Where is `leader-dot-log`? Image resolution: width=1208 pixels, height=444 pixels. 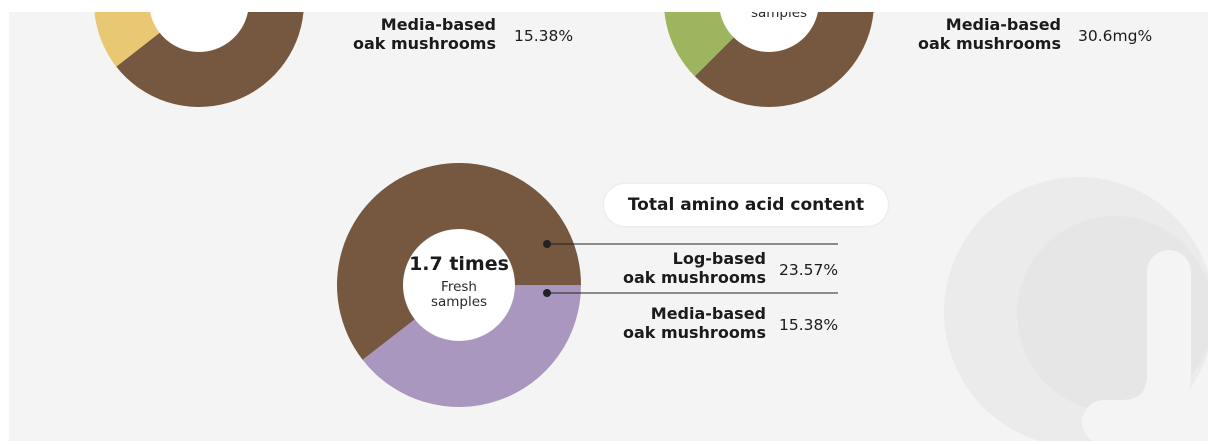 leader-dot-log is located at coordinates (547, 244).